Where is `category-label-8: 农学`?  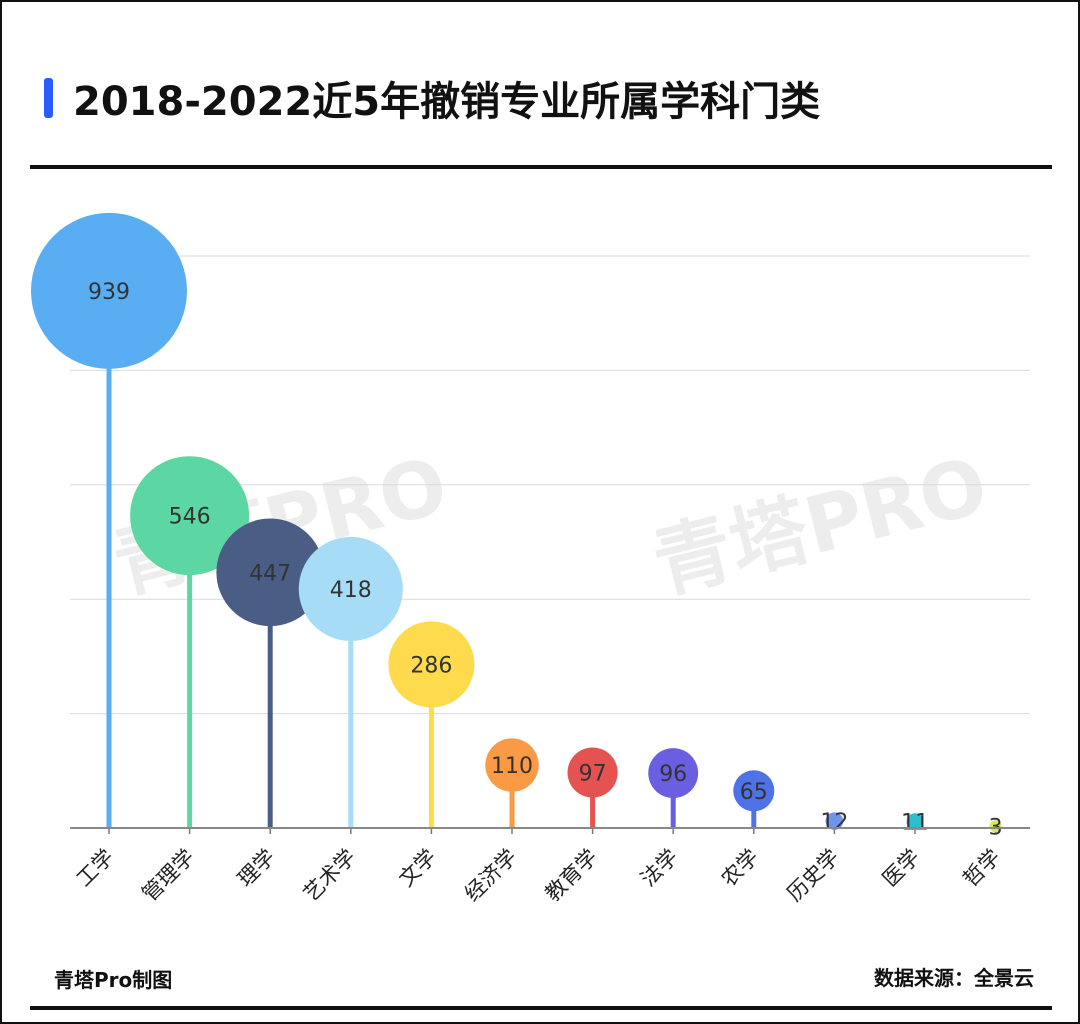
category-label-8: 农学 is located at coordinates (740, 868).